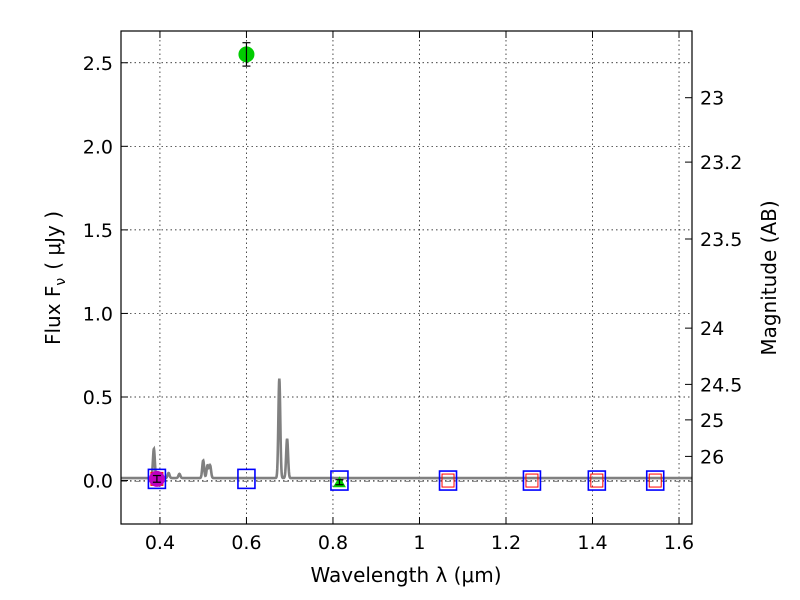  What do you see at coordinates (712, 99) in the screenshot?
I see `mag-tick-label: 23` at bounding box center [712, 99].